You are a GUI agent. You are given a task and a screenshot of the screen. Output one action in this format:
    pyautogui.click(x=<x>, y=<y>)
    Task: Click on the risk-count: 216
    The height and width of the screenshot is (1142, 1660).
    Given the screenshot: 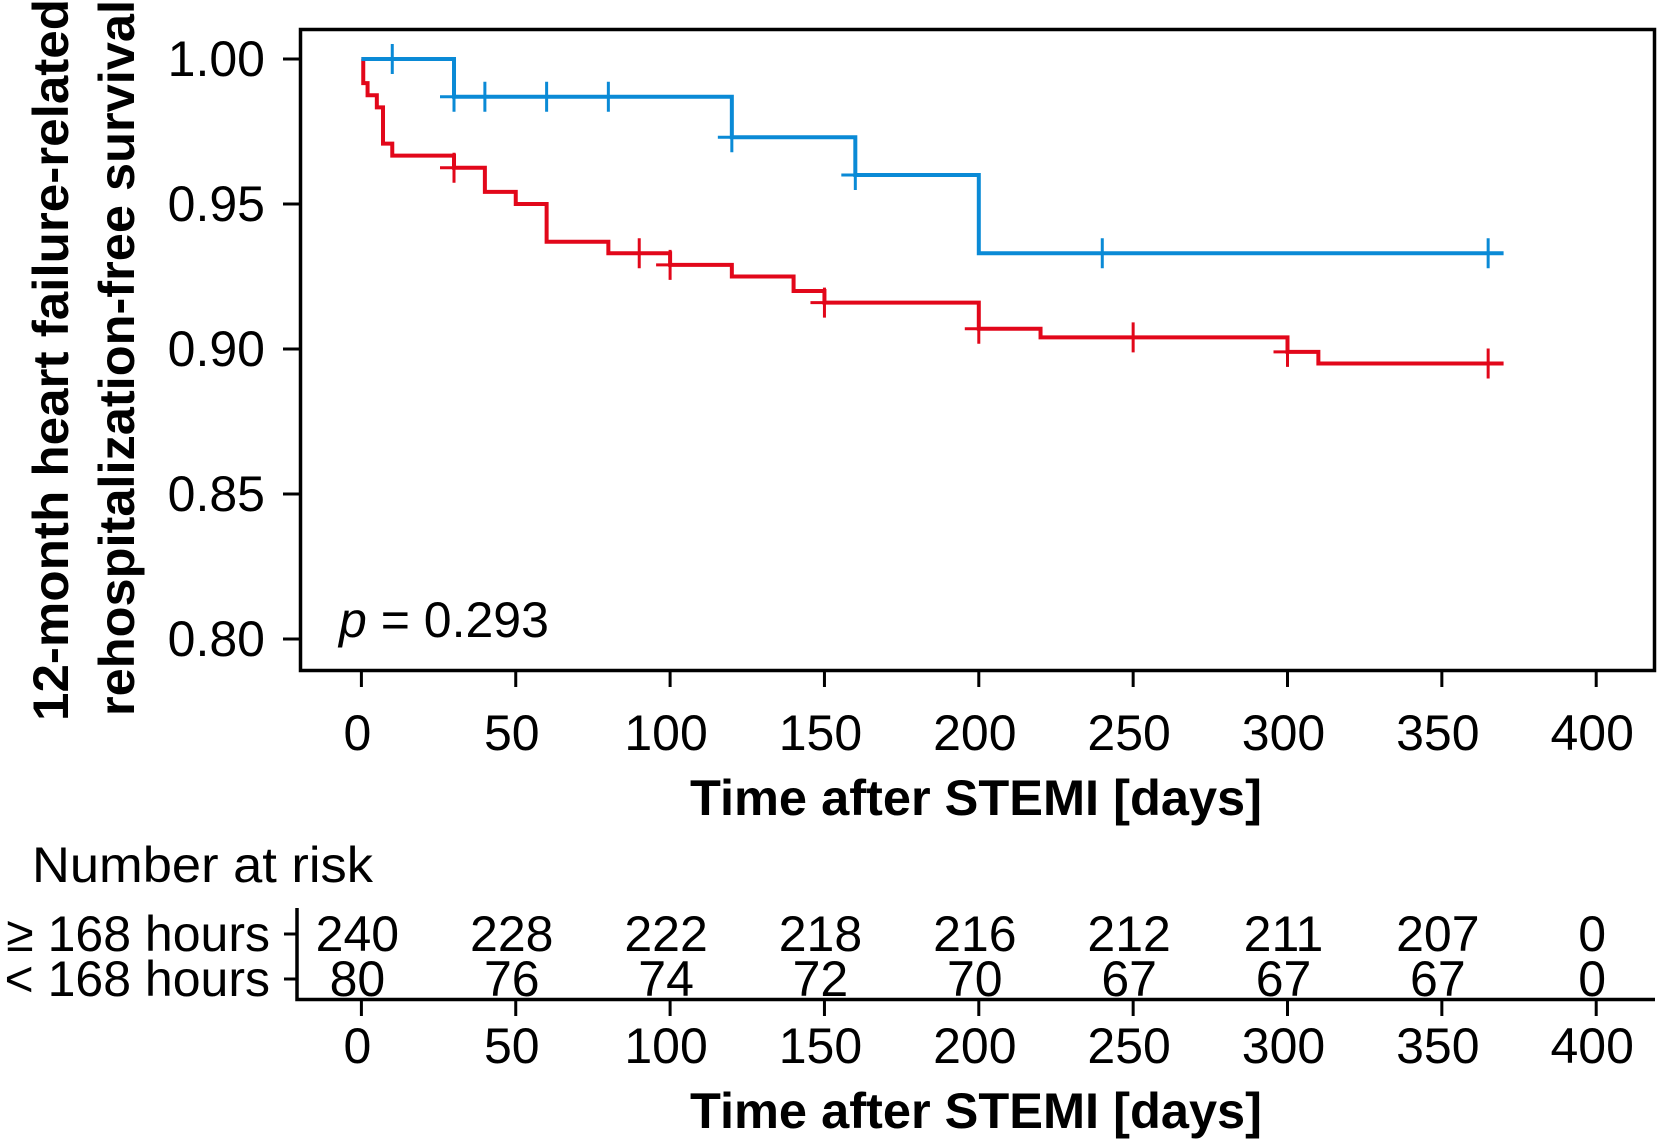 What is the action you would take?
    pyautogui.click(x=974, y=934)
    